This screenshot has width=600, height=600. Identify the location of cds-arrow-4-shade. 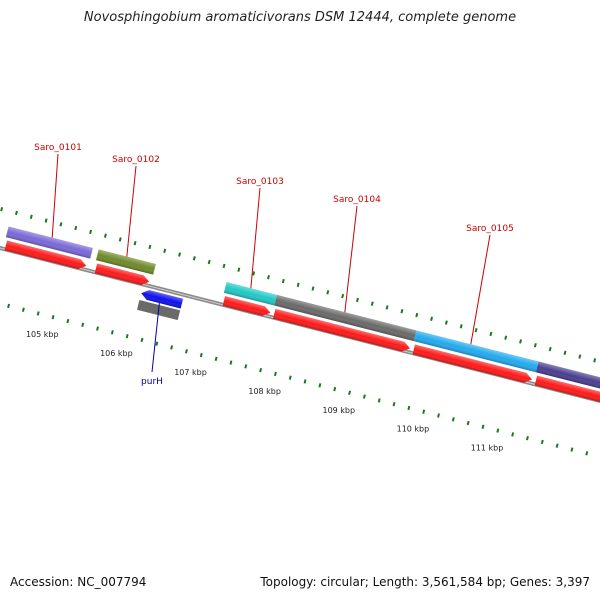
(341, 330).